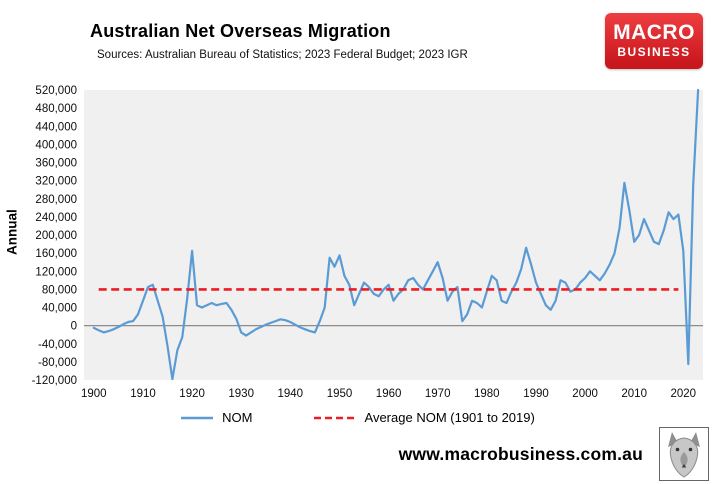 This screenshot has width=715, height=484. Describe the element at coordinates (56, 218) in the screenshot. I see `svg-text: 240,000` at that location.